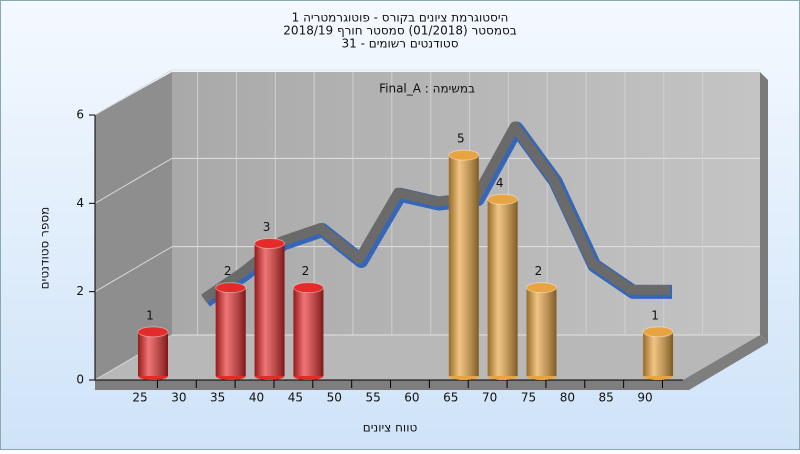 This screenshot has height=454, width=800. I want to click on x-tick-label: 25, so click(139, 398).